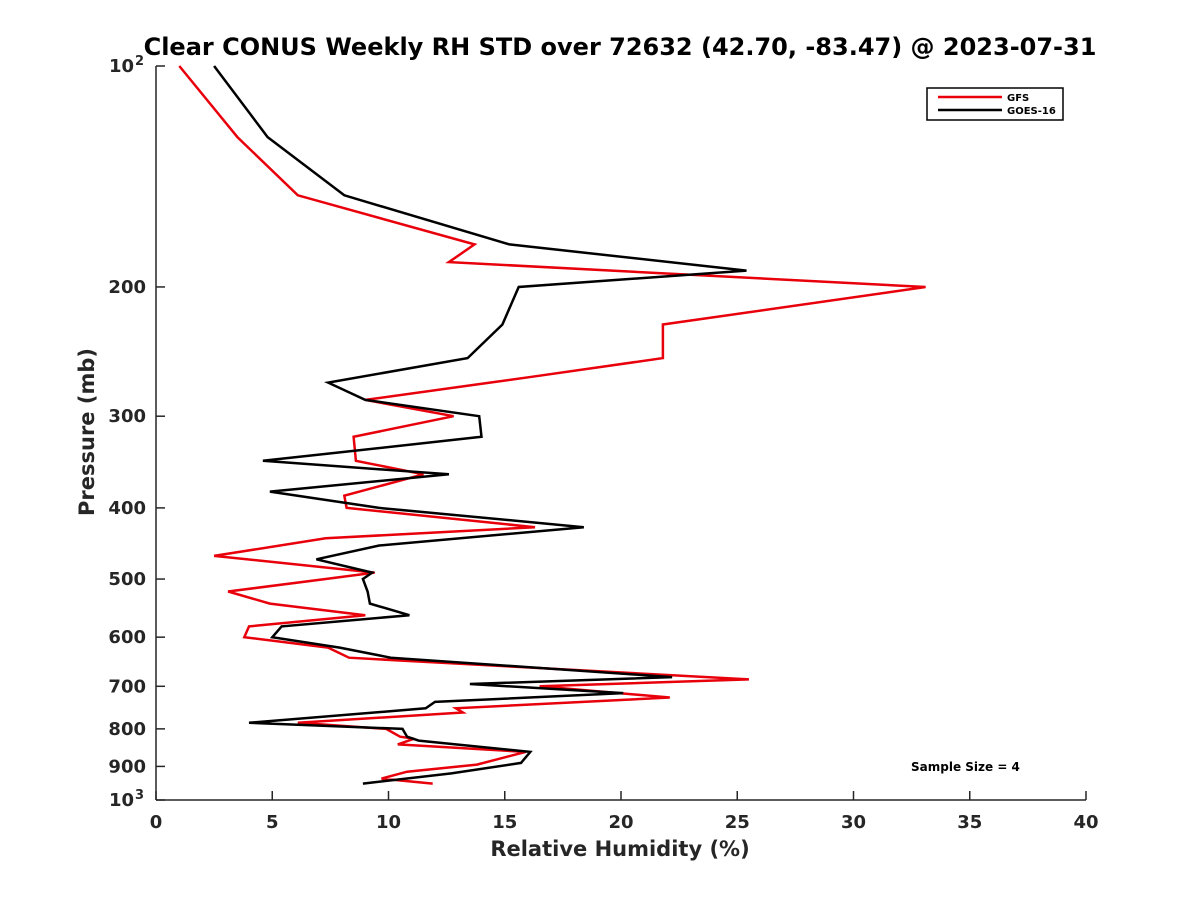  Describe the element at coordinates (969, 822) in the screenshot. I see `x-tick-label: 35` at that location.